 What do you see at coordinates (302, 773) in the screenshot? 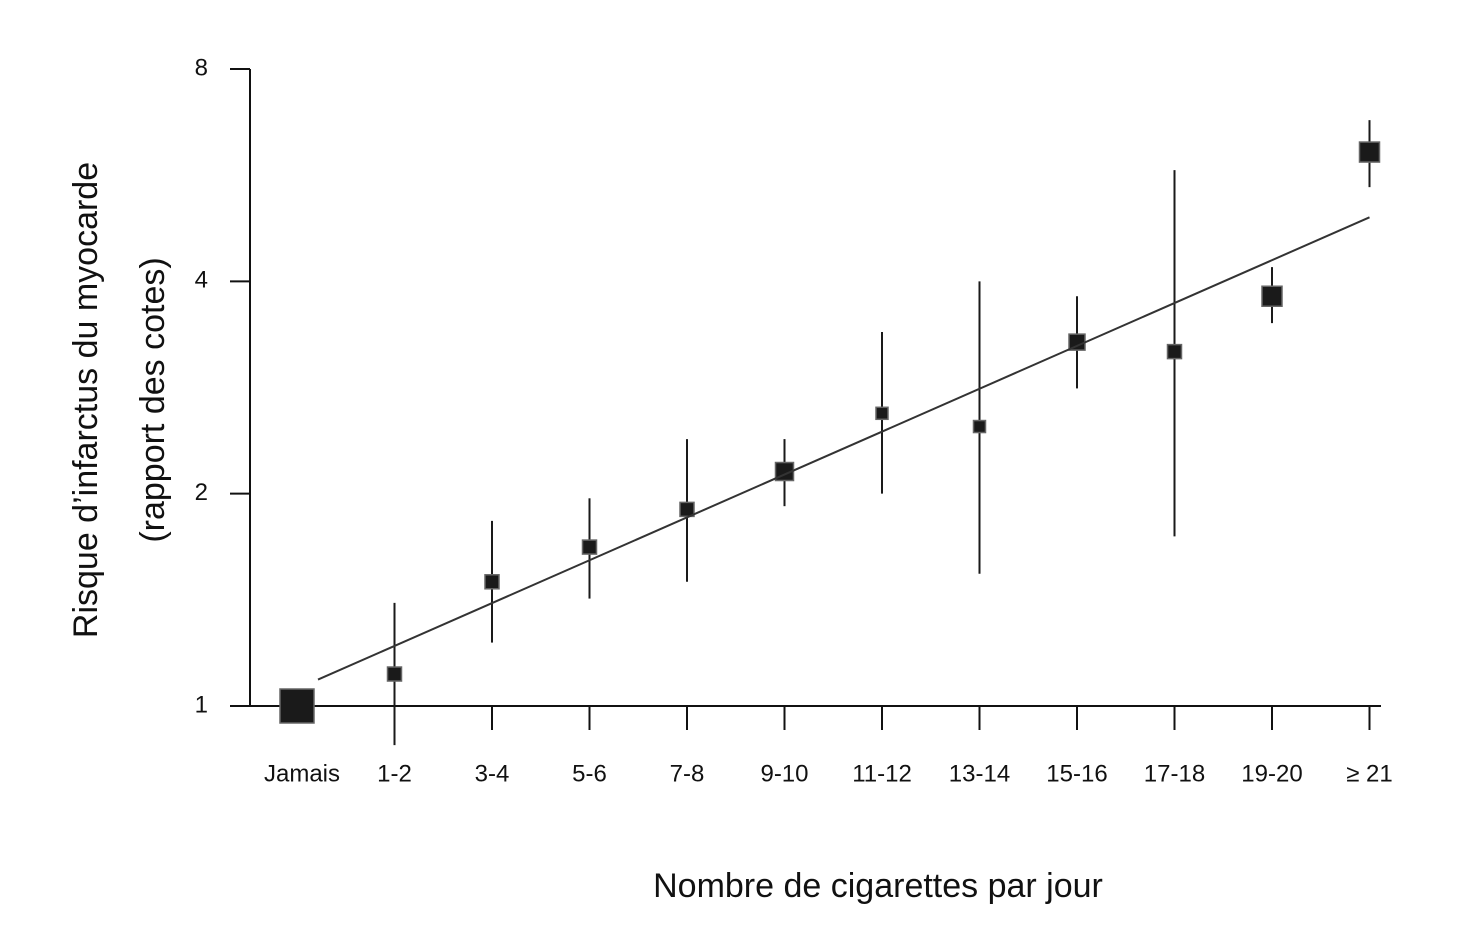
I see `x-tick-label: Jamais` at bounding box center [302, 773].